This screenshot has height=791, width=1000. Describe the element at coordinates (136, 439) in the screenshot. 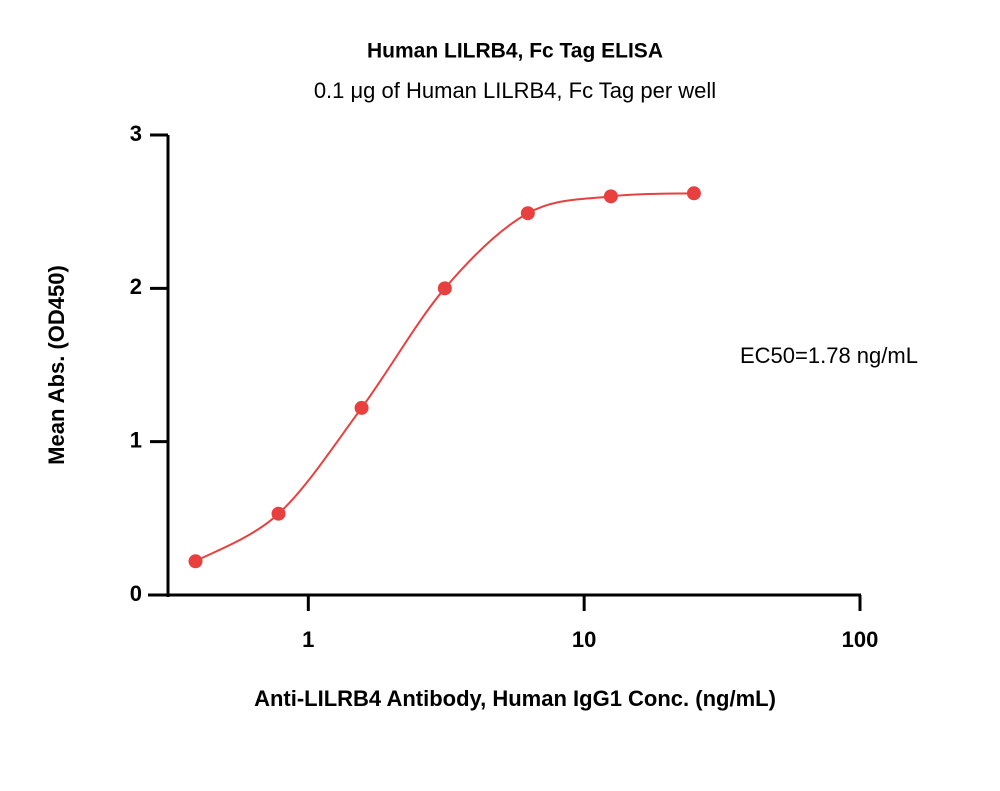

I see `y-tick-label: 1` at that location.